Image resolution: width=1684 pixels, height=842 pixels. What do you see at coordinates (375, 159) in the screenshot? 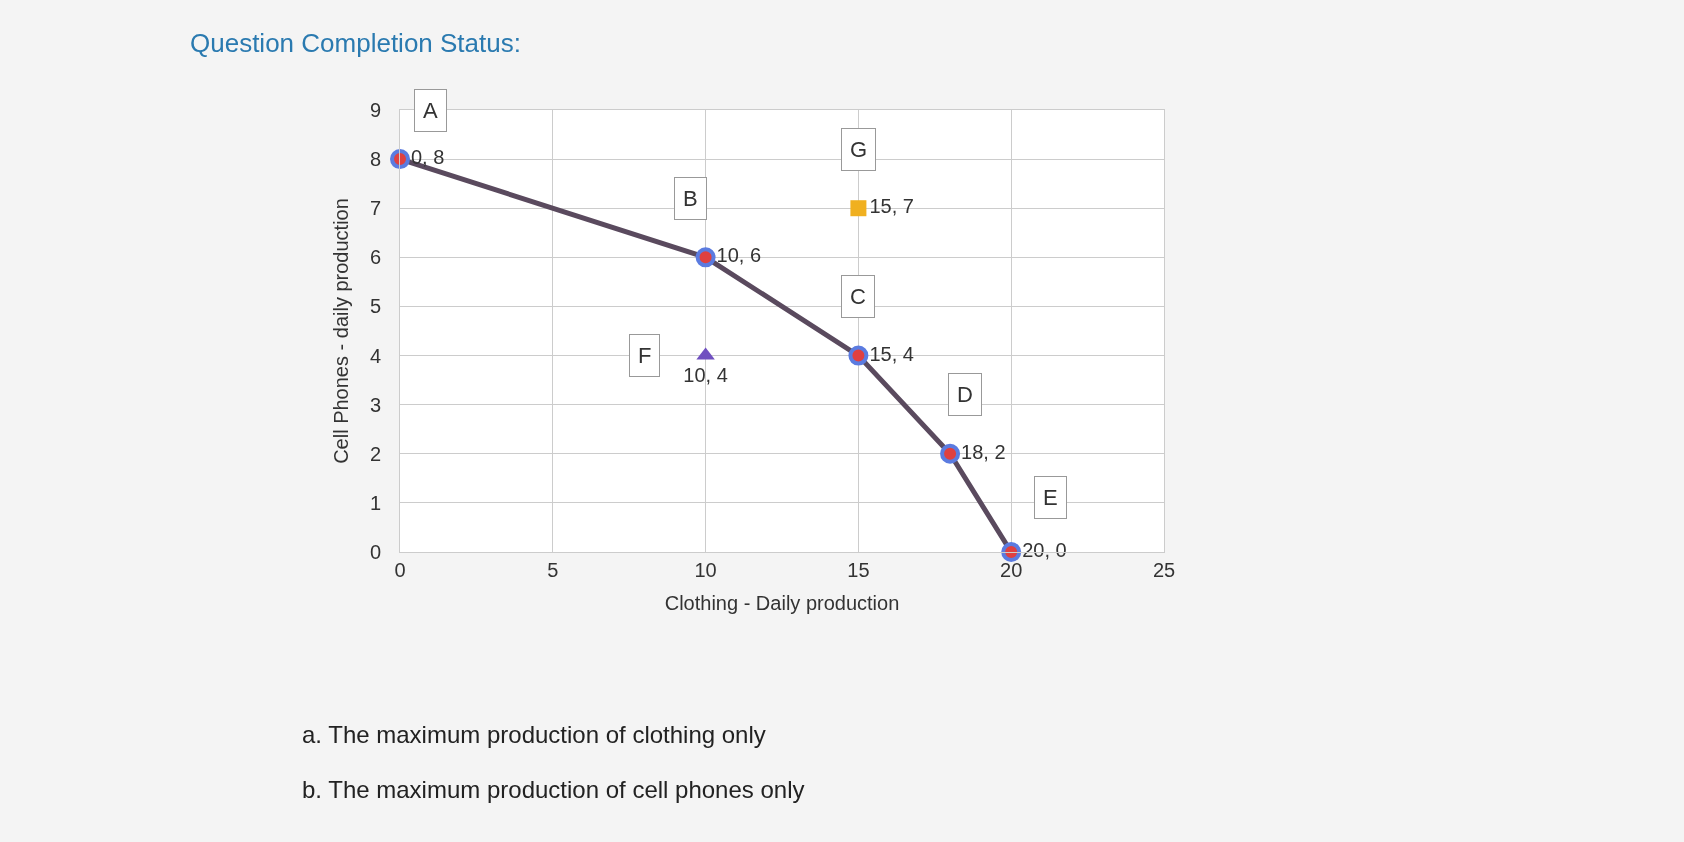
I see `y-tick-label: 8` at bounding box center [375, 159].